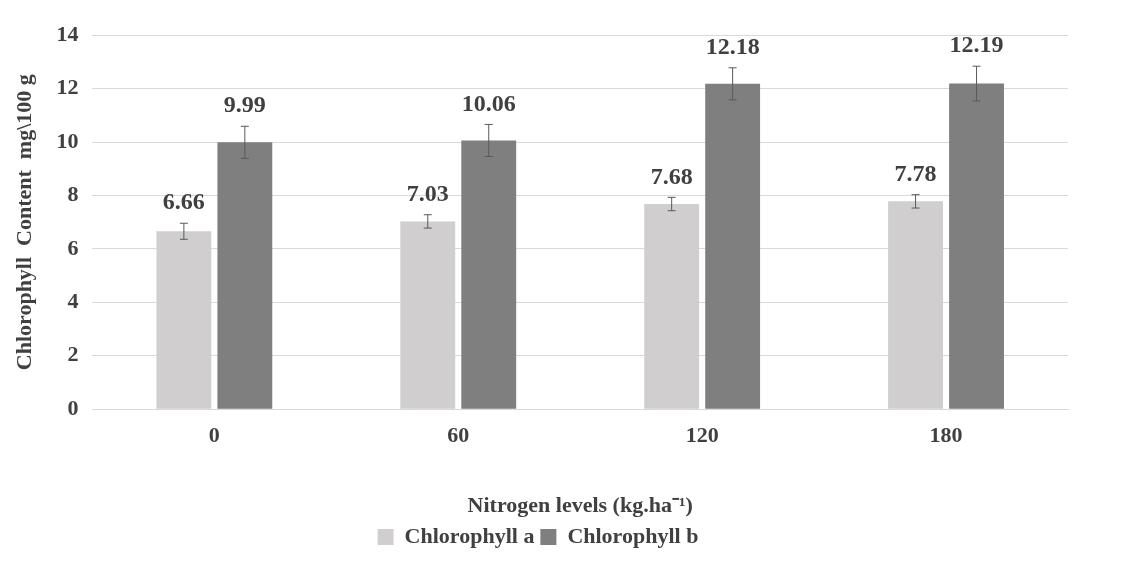  I want to click on y-tick-label: 12, so click(67, 87).